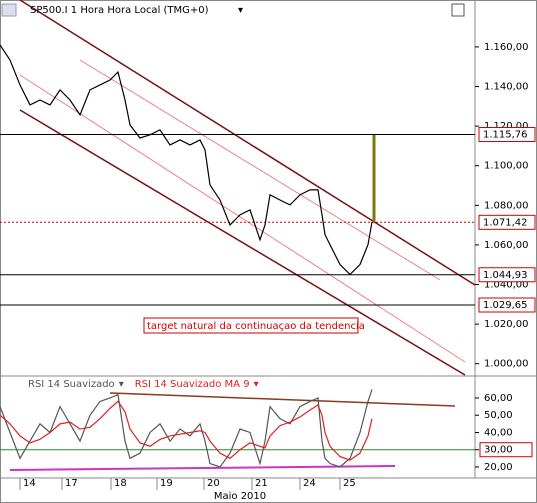 The image size is (537, 503). Describe the element at coordinates (166, 483) in the screenshot. I see `x-tick-label: 19` at that location.